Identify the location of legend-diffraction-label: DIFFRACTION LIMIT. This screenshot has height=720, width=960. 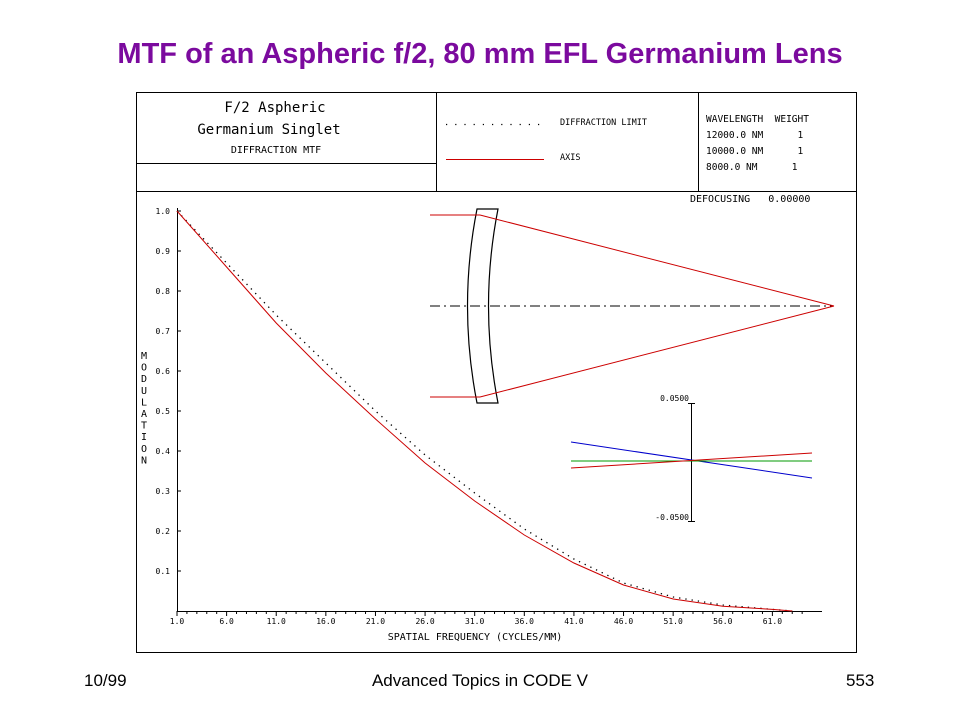
(603, 123).